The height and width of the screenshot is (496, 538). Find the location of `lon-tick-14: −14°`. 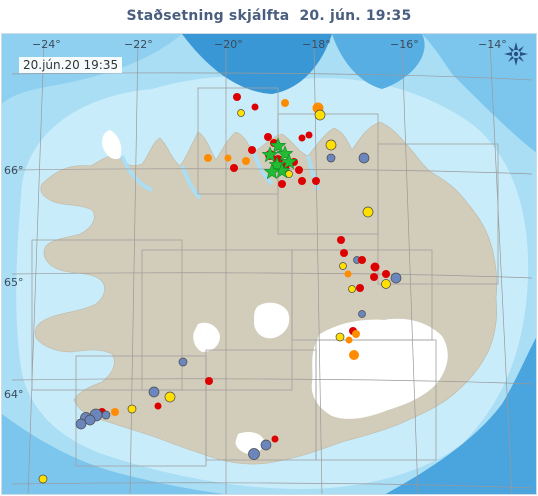

lon-tick-14: −14° is located at coordinates (492, 44).